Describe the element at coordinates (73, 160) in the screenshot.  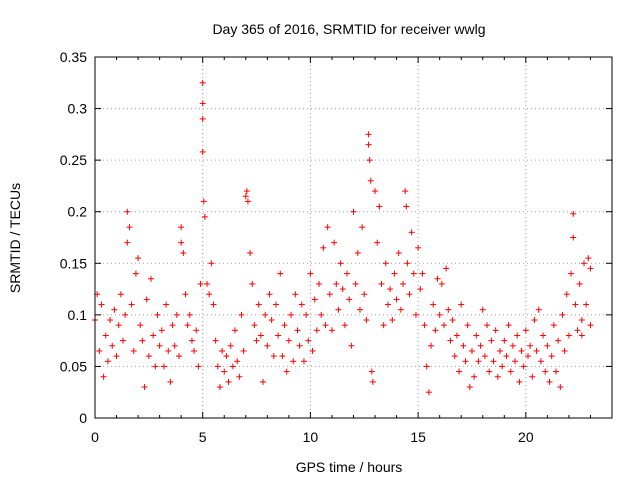
I see `y-tick-label: 0.25` at that location.